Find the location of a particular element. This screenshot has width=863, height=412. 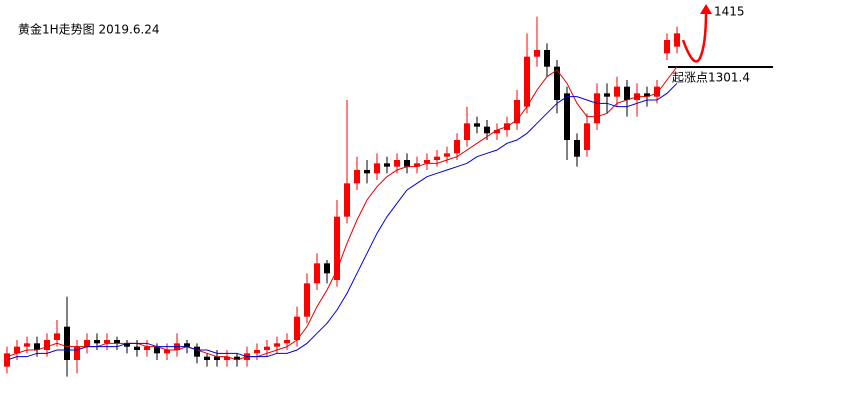

arrow-head is located at coordinates (706, 9).